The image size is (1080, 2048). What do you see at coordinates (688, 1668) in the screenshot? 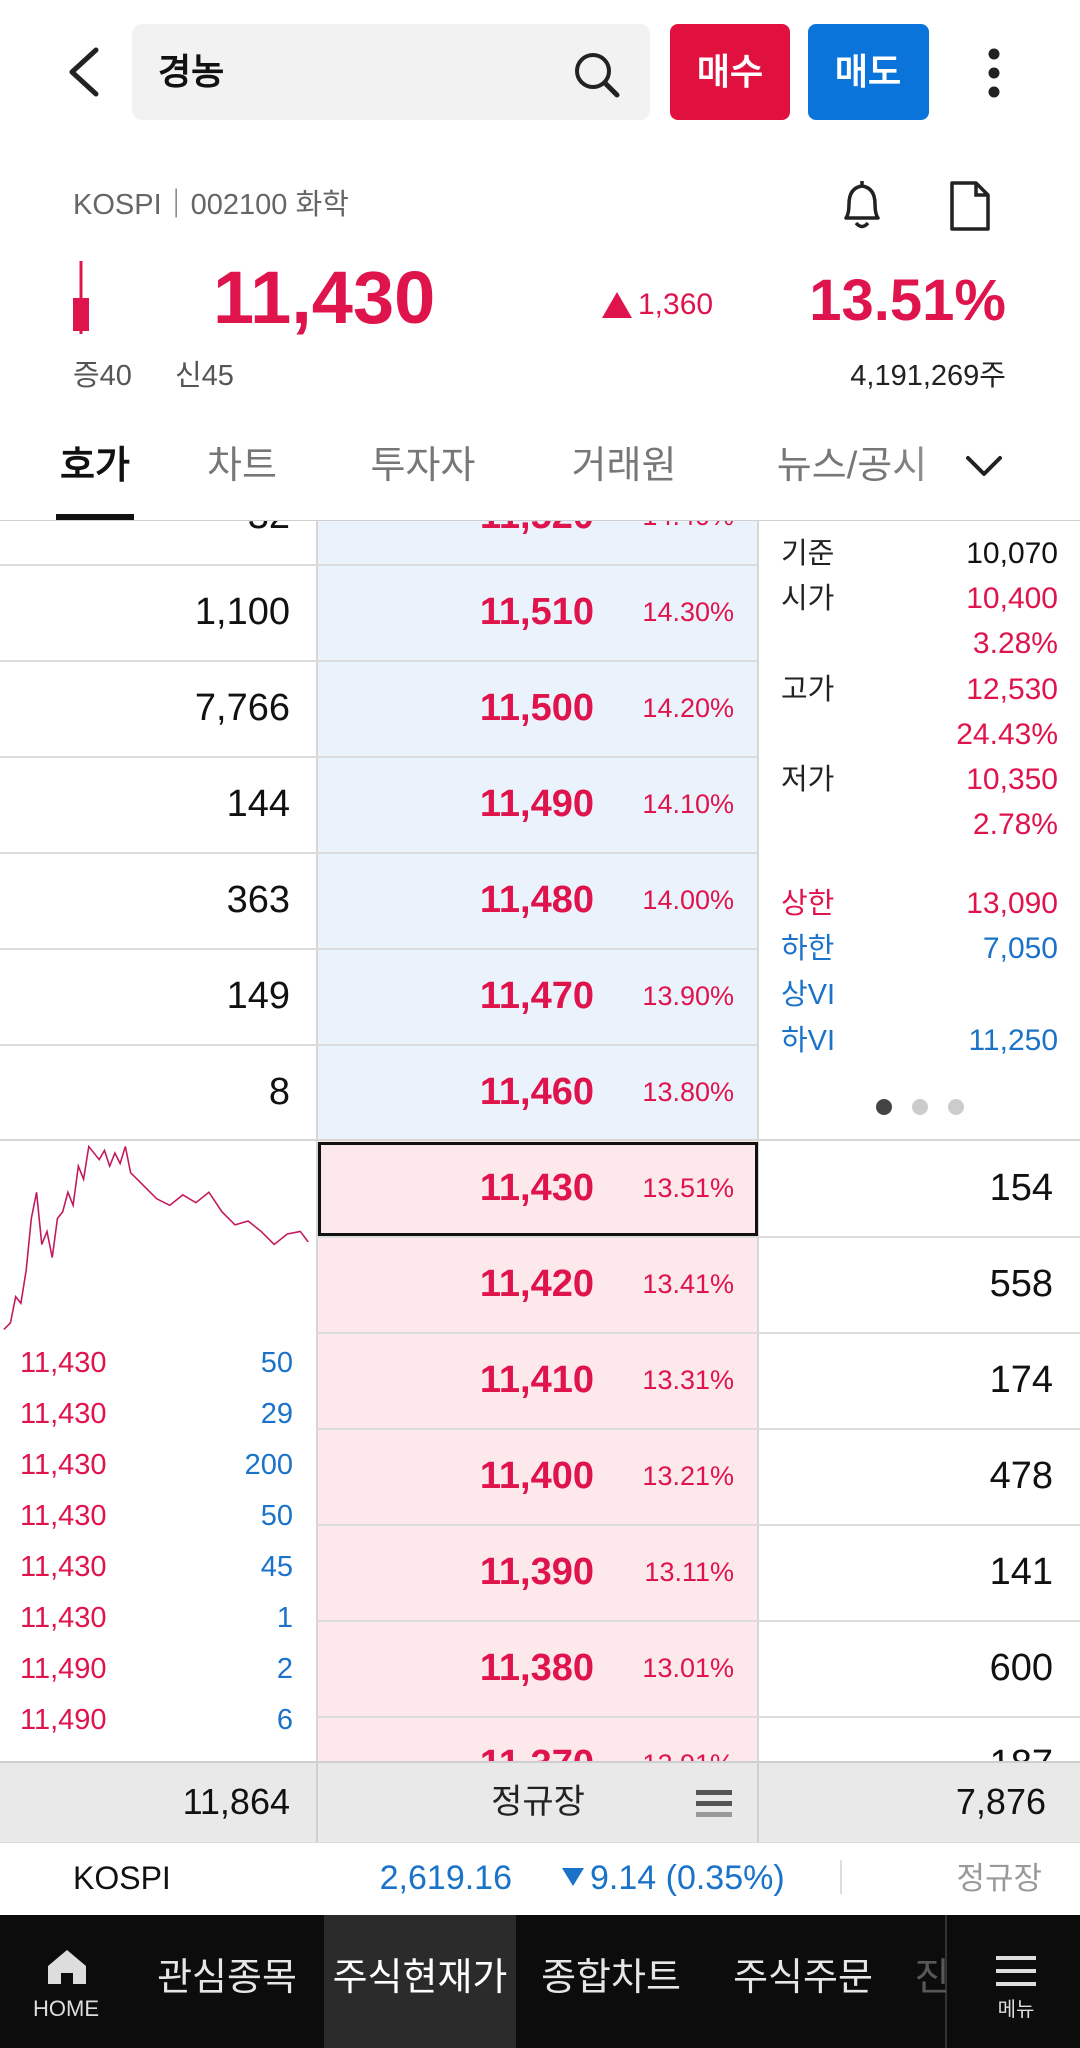
I see `bid-rate: 13.01%` at bounding box center [688, 1668].